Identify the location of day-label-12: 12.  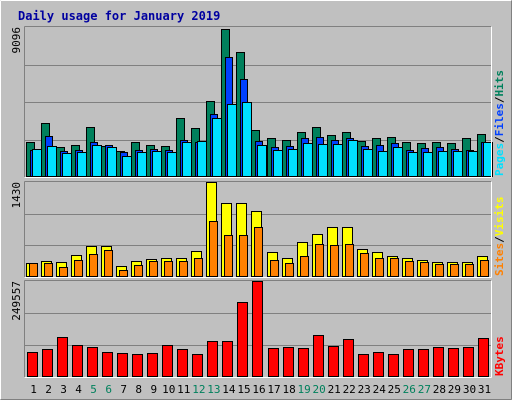
(198, 389).